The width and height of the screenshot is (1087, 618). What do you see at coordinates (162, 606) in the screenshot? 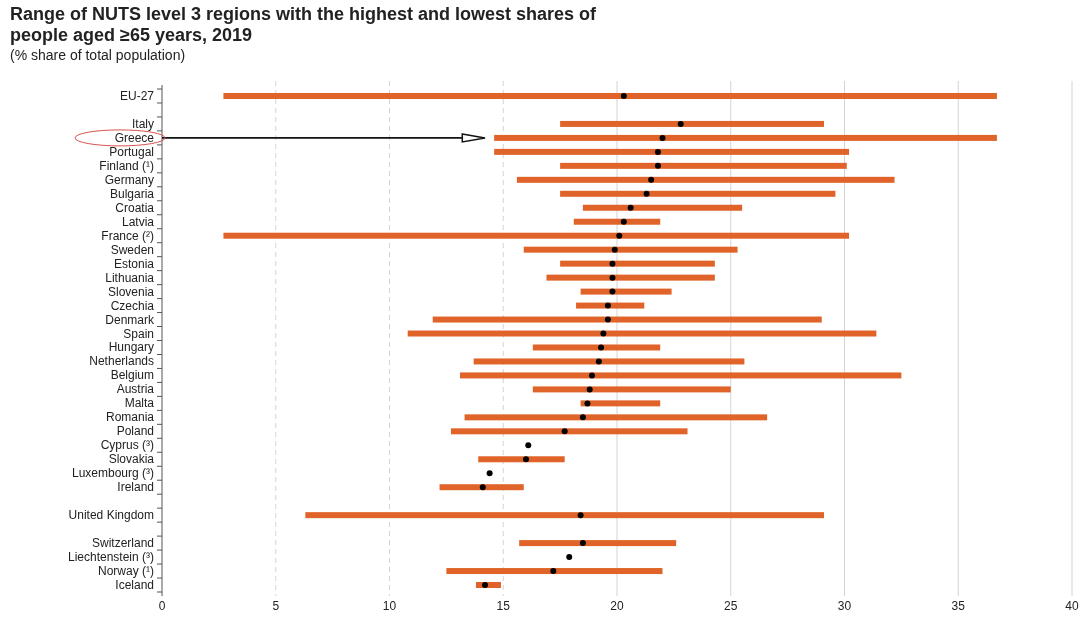
I see `x-tick-label: 0` at bounding box center [162, 606].